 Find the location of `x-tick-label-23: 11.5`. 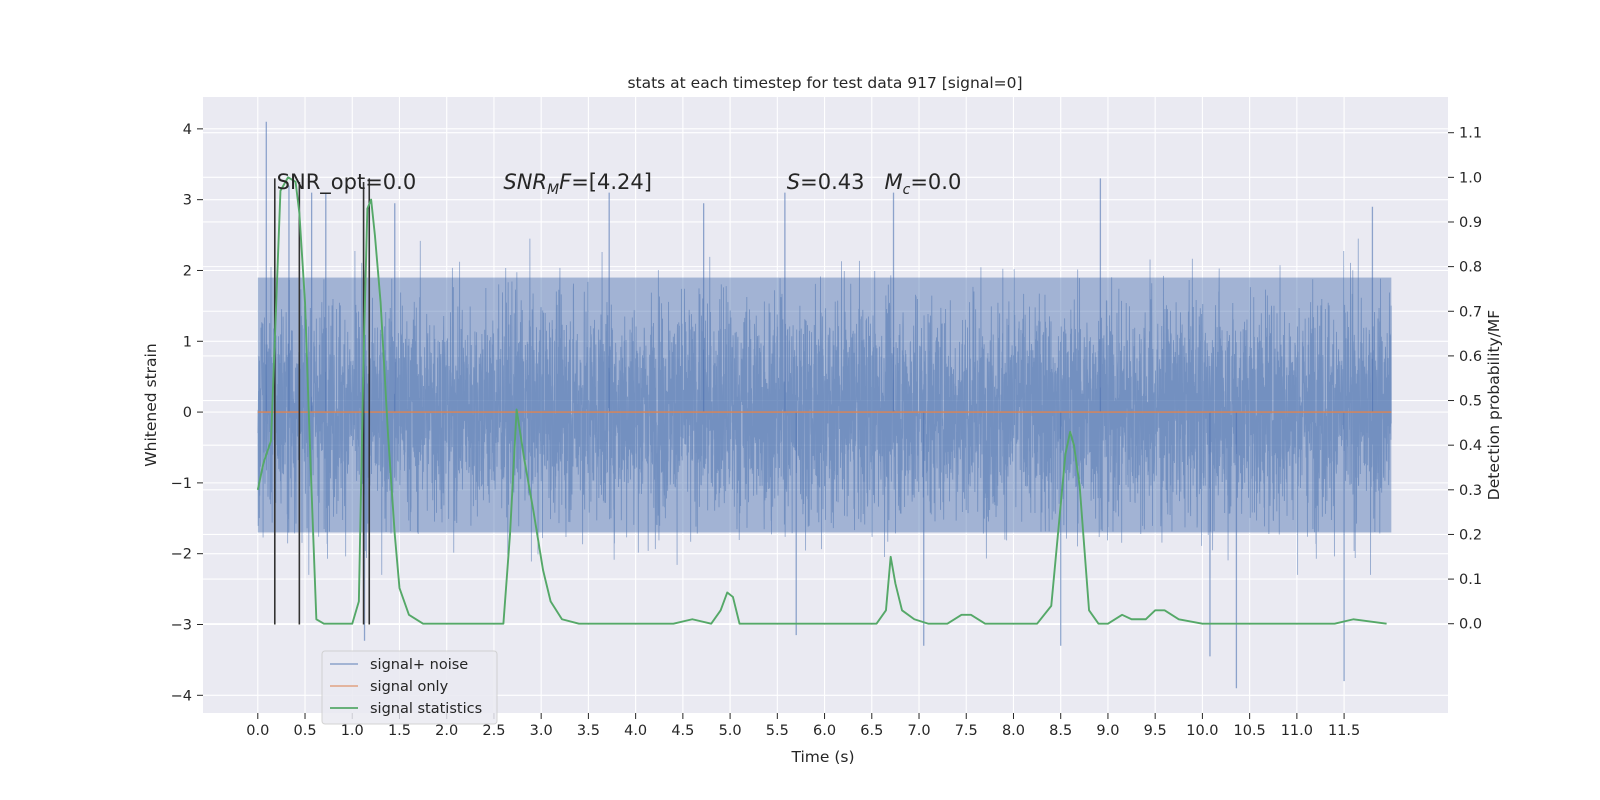

x-tick-label-23: 11.5 is located at coordinates (1344, 731).